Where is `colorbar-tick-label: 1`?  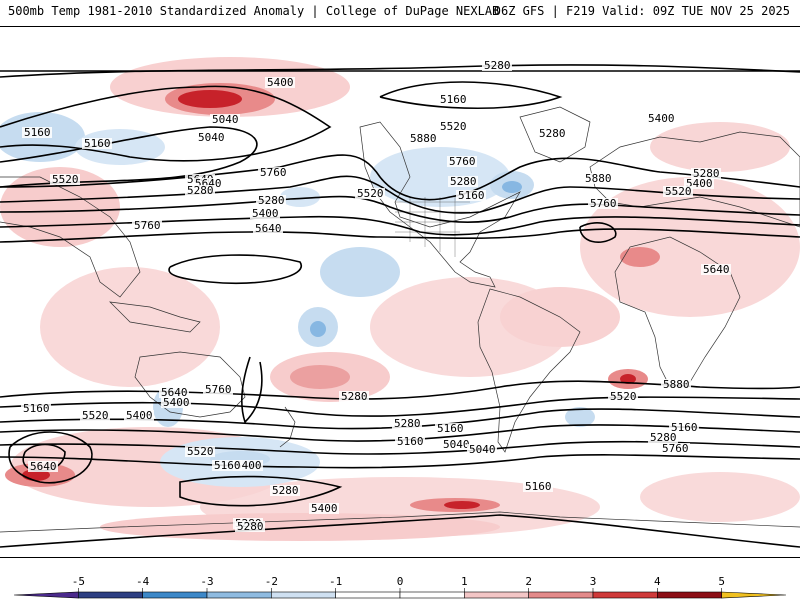 colorbar-tick-label: 1 is located at coordinates (464, 581).